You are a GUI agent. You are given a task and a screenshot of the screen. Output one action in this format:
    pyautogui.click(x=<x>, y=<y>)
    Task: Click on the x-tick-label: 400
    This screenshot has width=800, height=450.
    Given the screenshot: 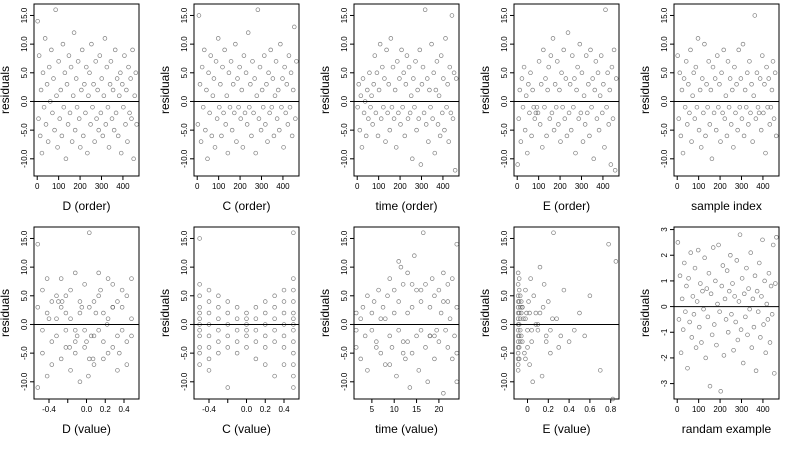 What is the action you would take?
    pyautogui.click(x=283, y=186)
    